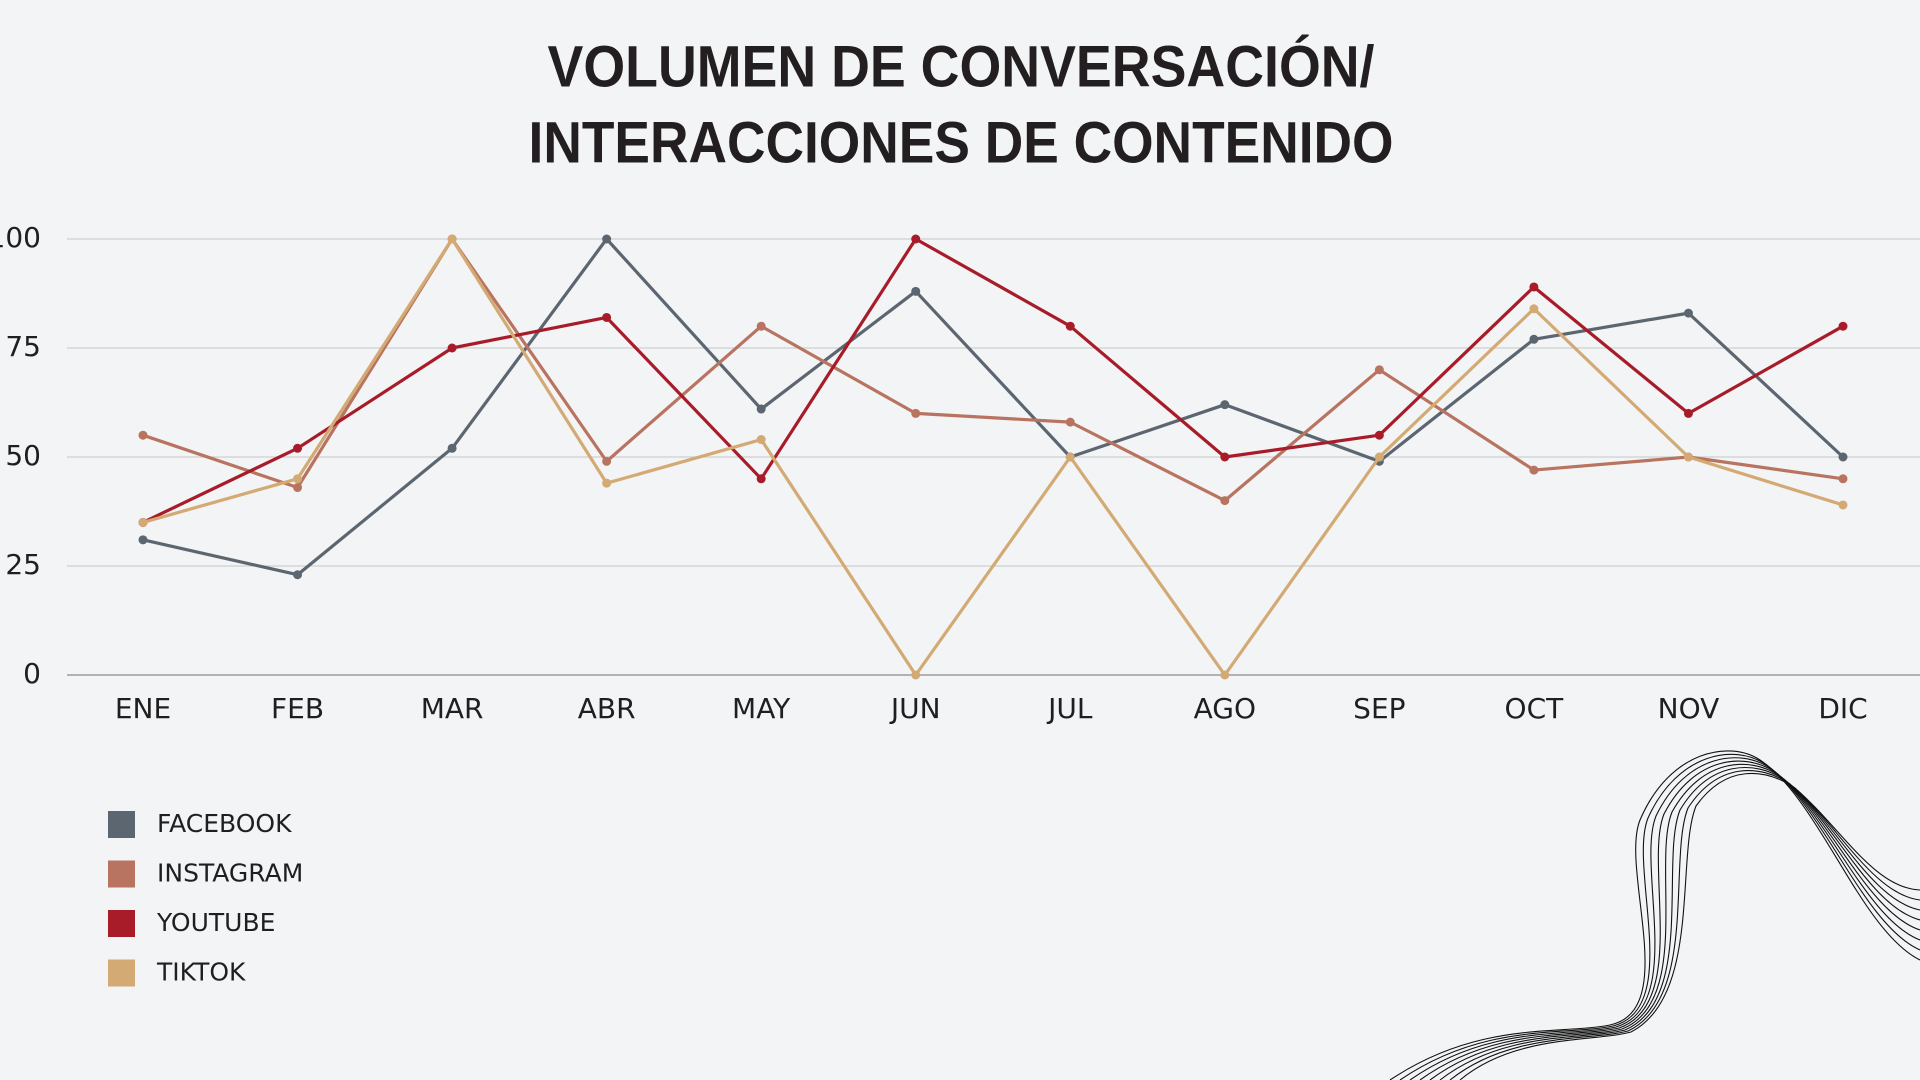 The height and width of the screenshot is (1080, 1920). Describe the element at coordinates (201, 972) in the screenshot. I see `legend-label: TIKTOK` at that location.